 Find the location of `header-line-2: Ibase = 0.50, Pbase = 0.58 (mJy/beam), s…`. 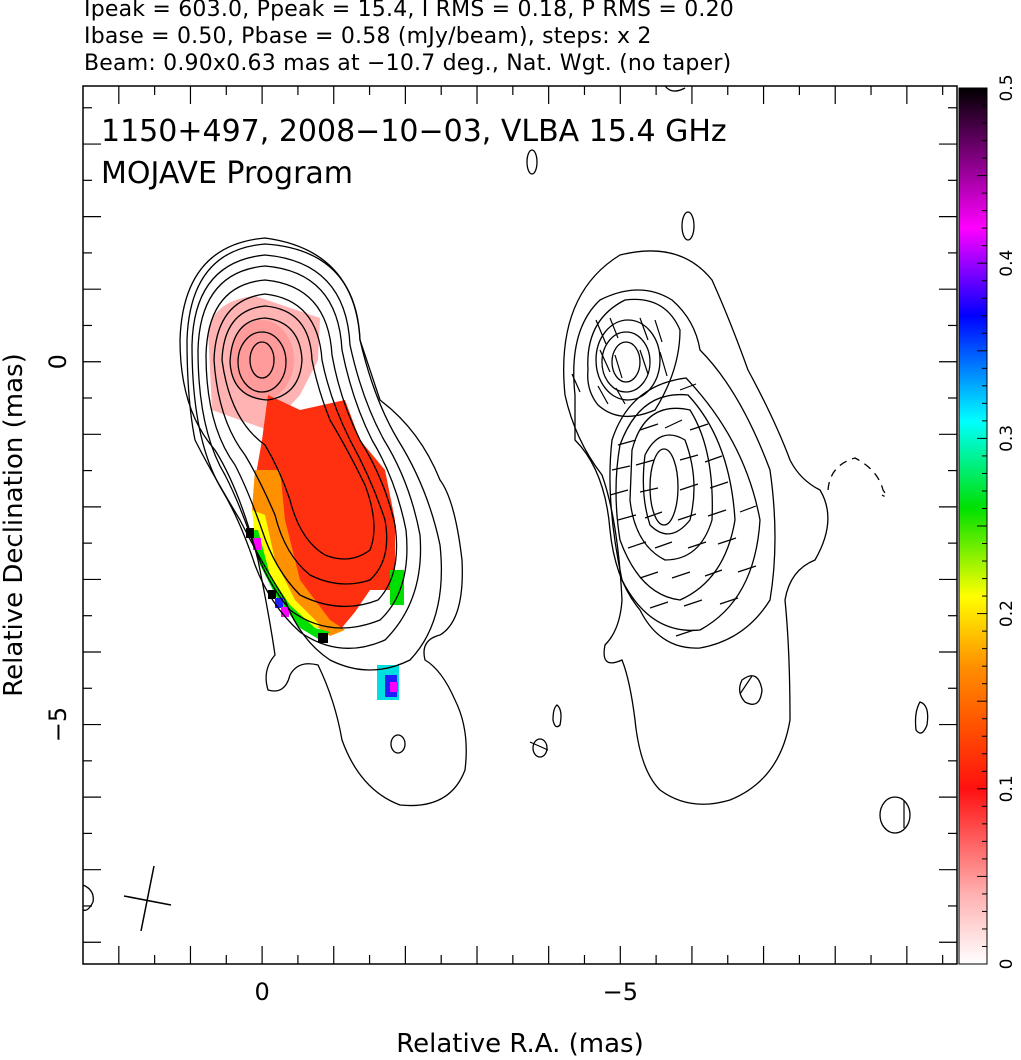

header-line-2: Ibase = 0.50, Pbase = 0.58 (mJy/beam), s… is located at coordinates (368, 36).